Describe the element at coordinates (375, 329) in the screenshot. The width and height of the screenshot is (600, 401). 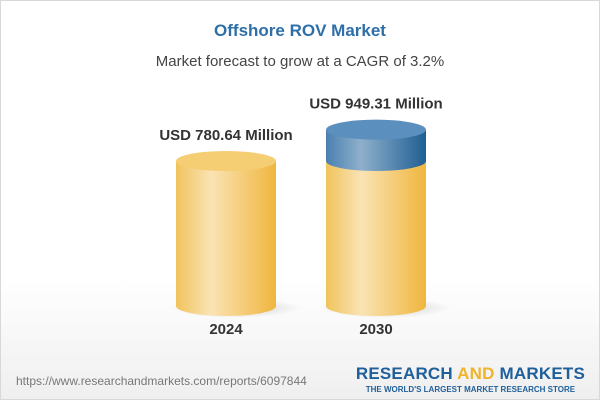
I see `category-label: 2030` at that location.